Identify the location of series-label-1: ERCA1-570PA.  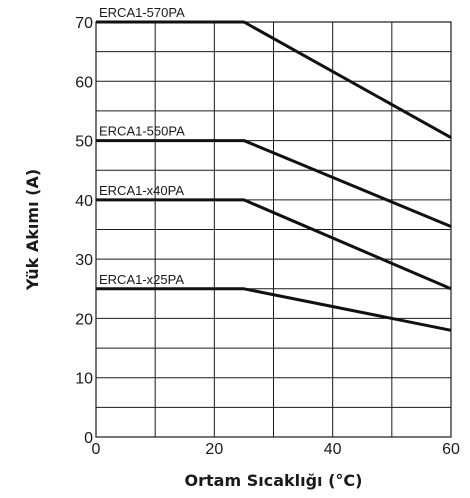
(142, 12).